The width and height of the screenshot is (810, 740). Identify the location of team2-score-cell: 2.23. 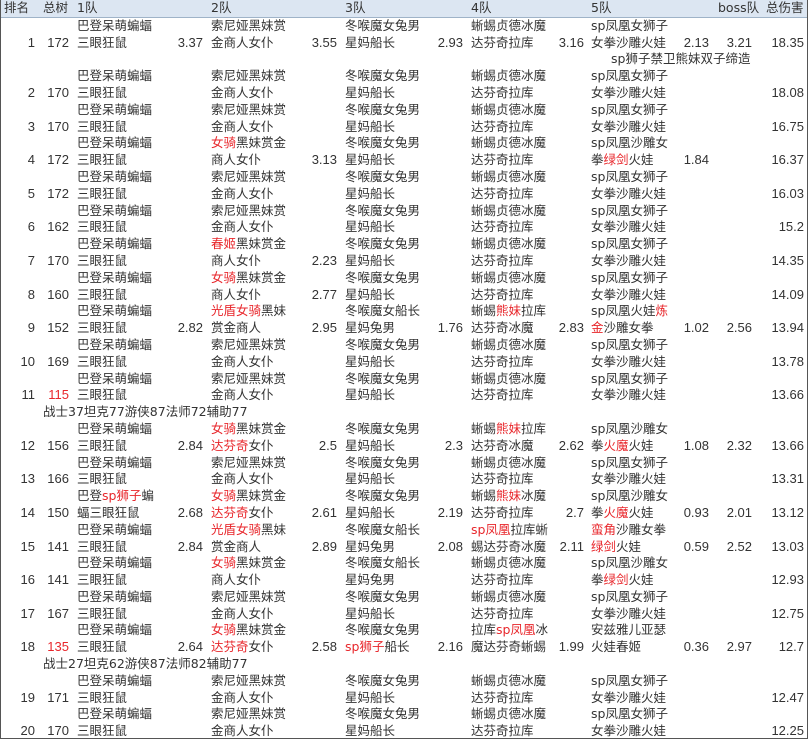
(324, 260).